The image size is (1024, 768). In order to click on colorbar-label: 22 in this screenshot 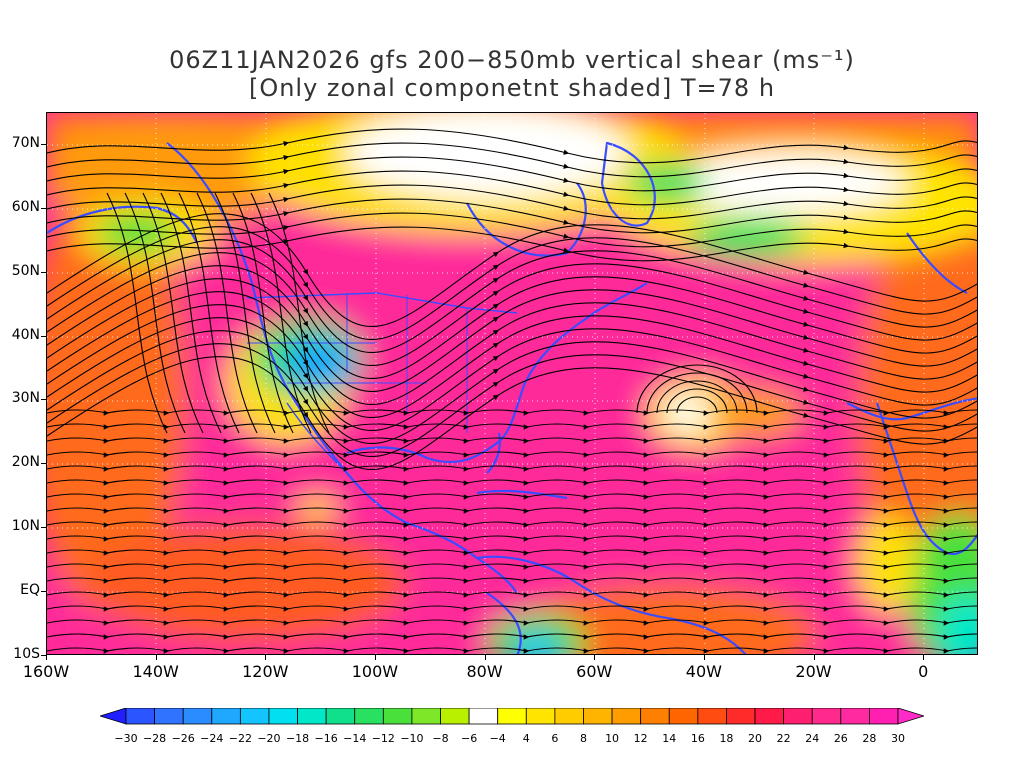, I will do `click(783, 738)`.